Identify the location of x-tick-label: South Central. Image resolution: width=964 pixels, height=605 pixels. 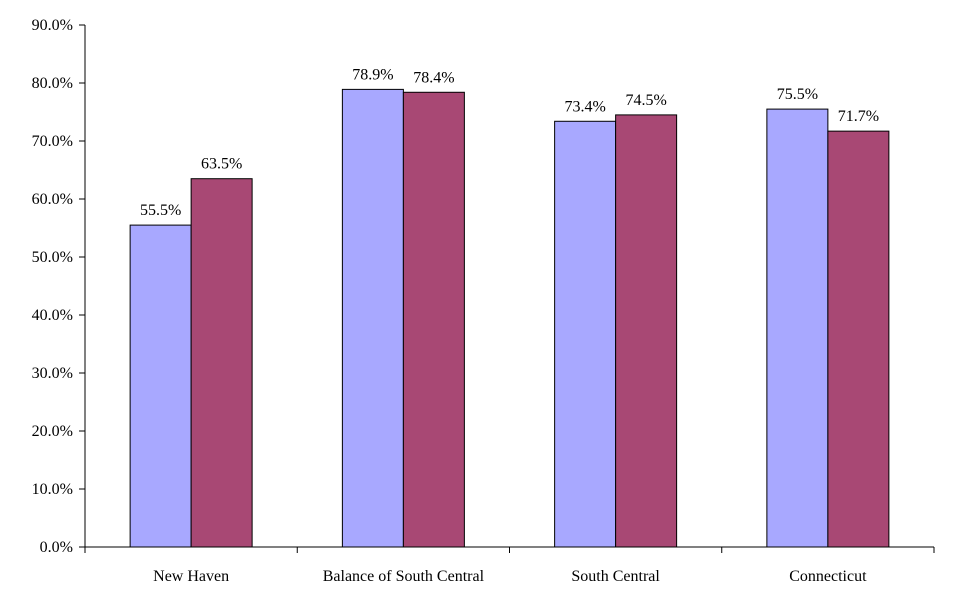
(615, 576).